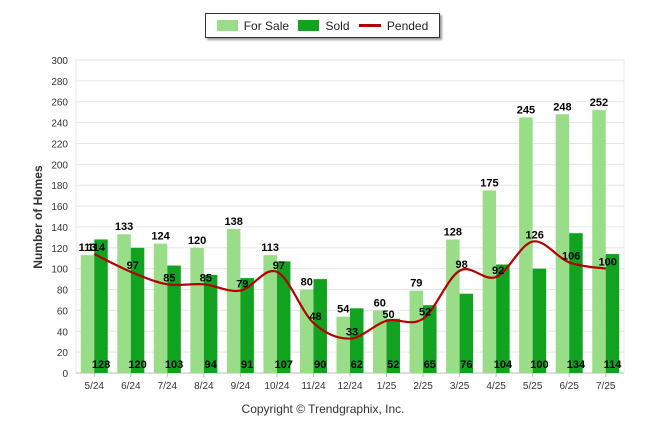 The width and height of the screenshot is (646, 434). I want to click on y-tick-label: 260, so click(59, 103).